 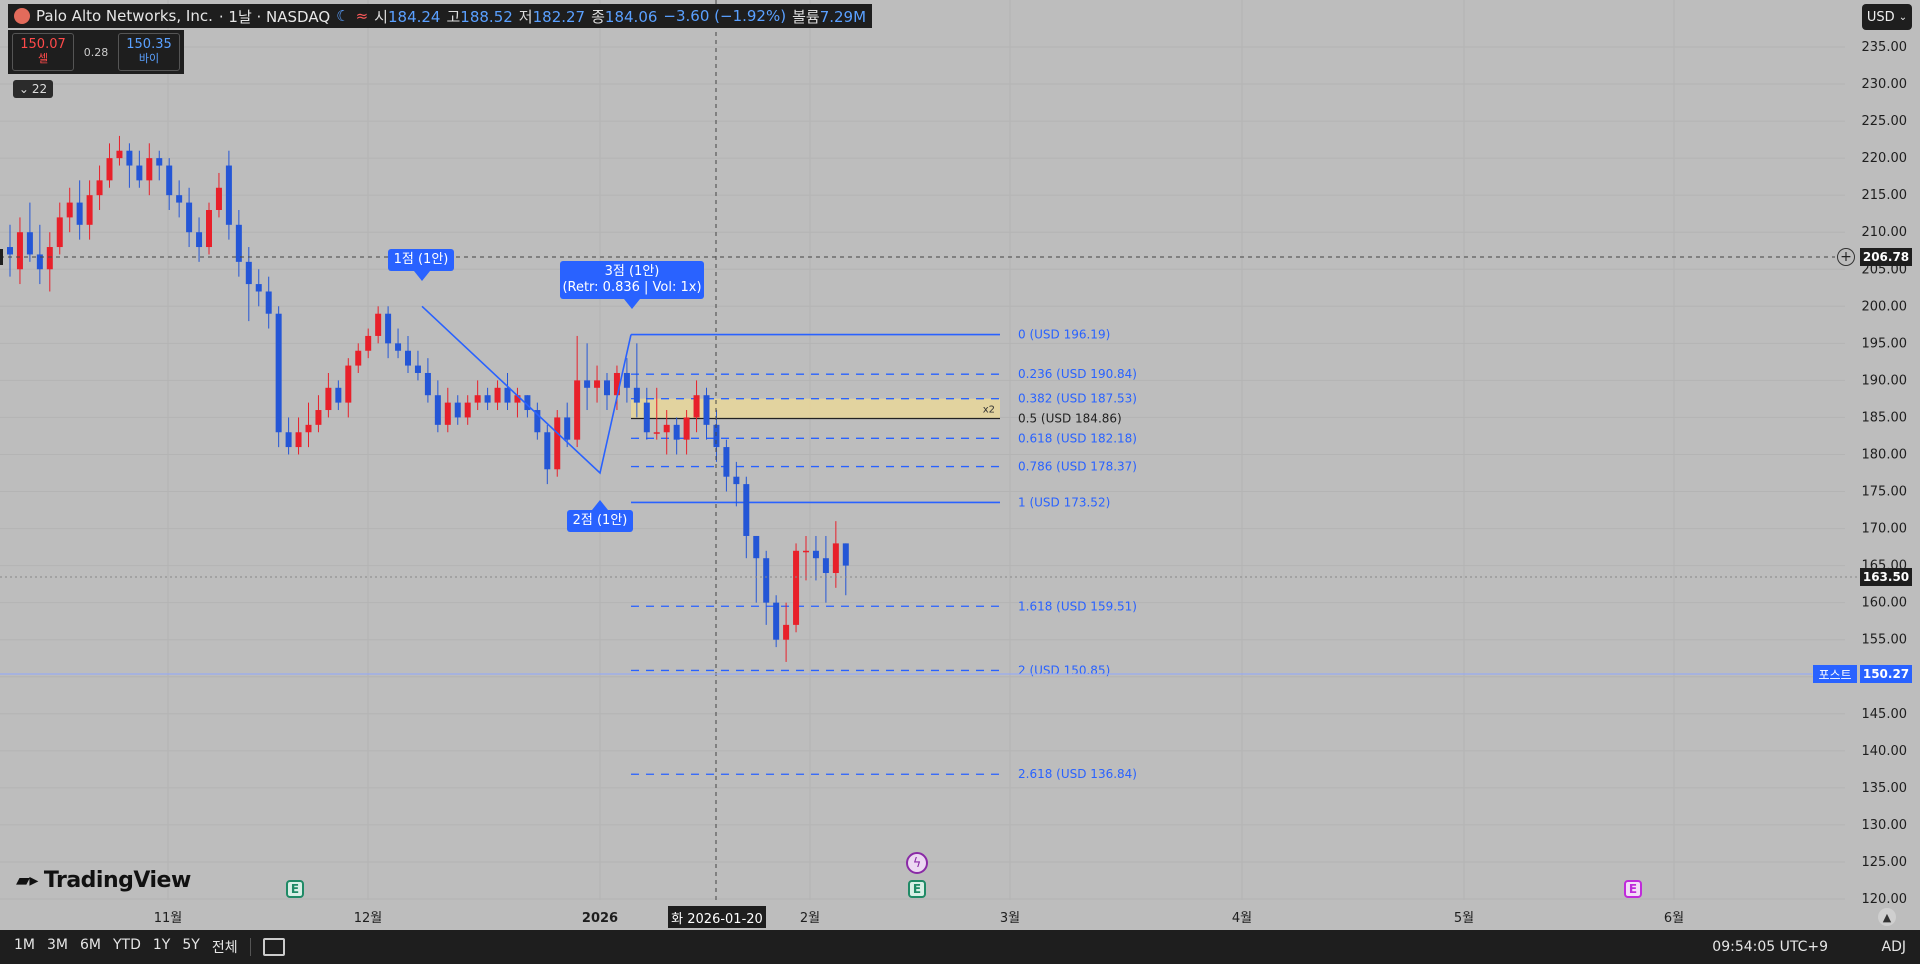 What do you see at coordinates (191, 945) in the screenshot?
I see `range-button-5: 5Y` at bounding box center [191, 945].